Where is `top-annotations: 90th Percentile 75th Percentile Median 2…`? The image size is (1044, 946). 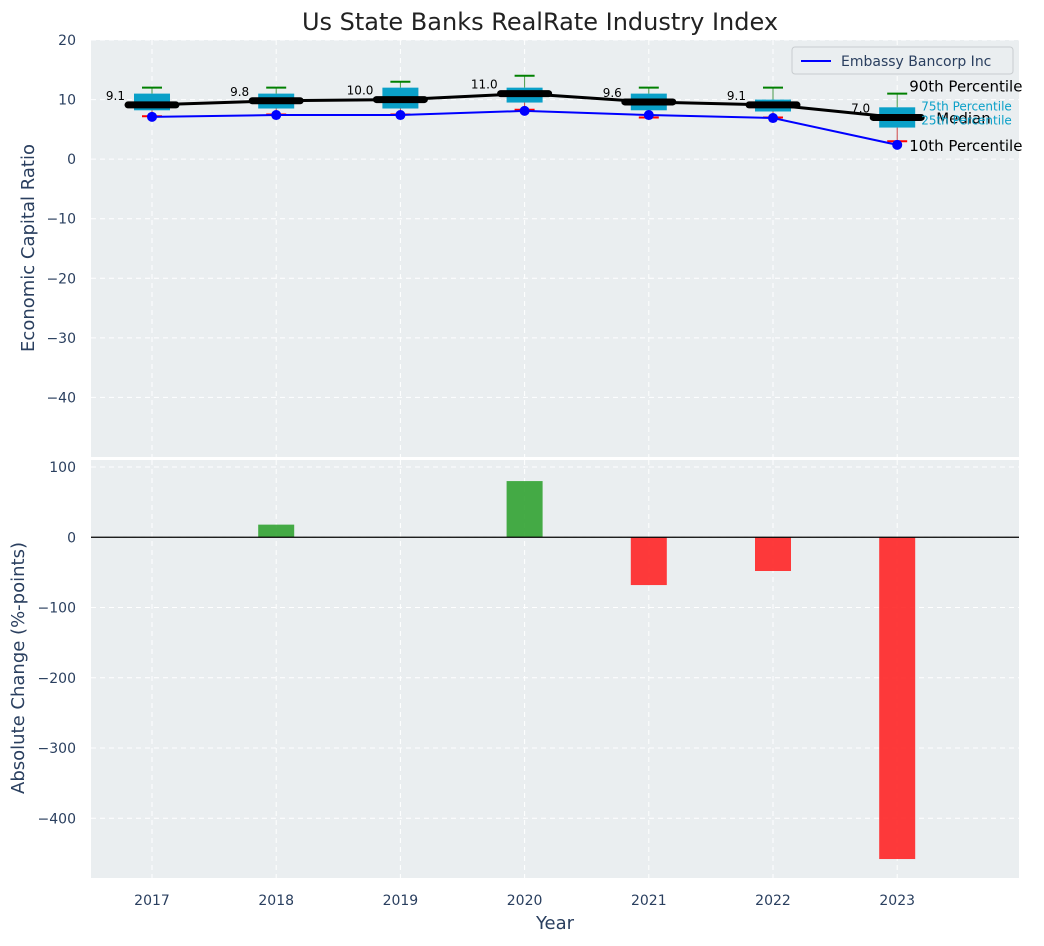 top-annotations: 90th Percentile 75th Percentile Median 2… is located at coordinates (965, 116).